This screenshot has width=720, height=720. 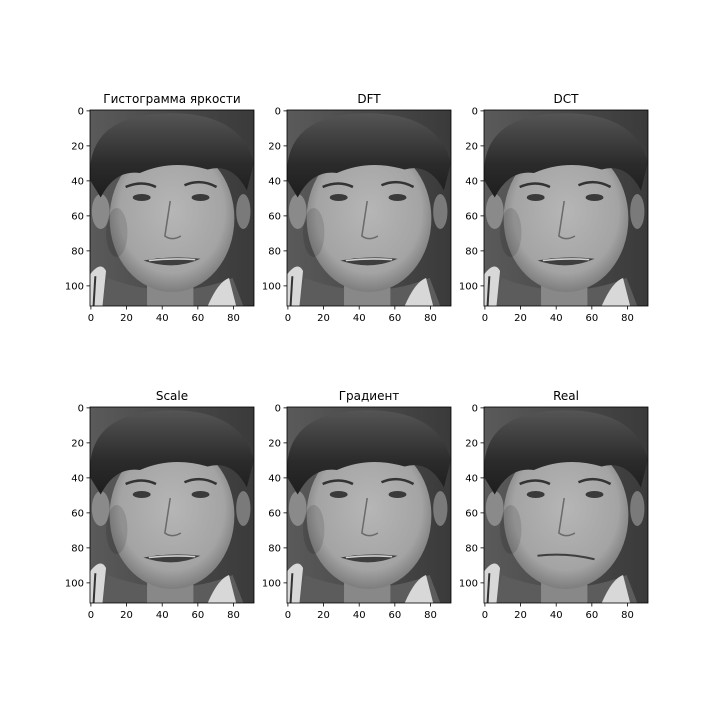 I want to click on panel-title: Градиент, so click(x=369, y=396).